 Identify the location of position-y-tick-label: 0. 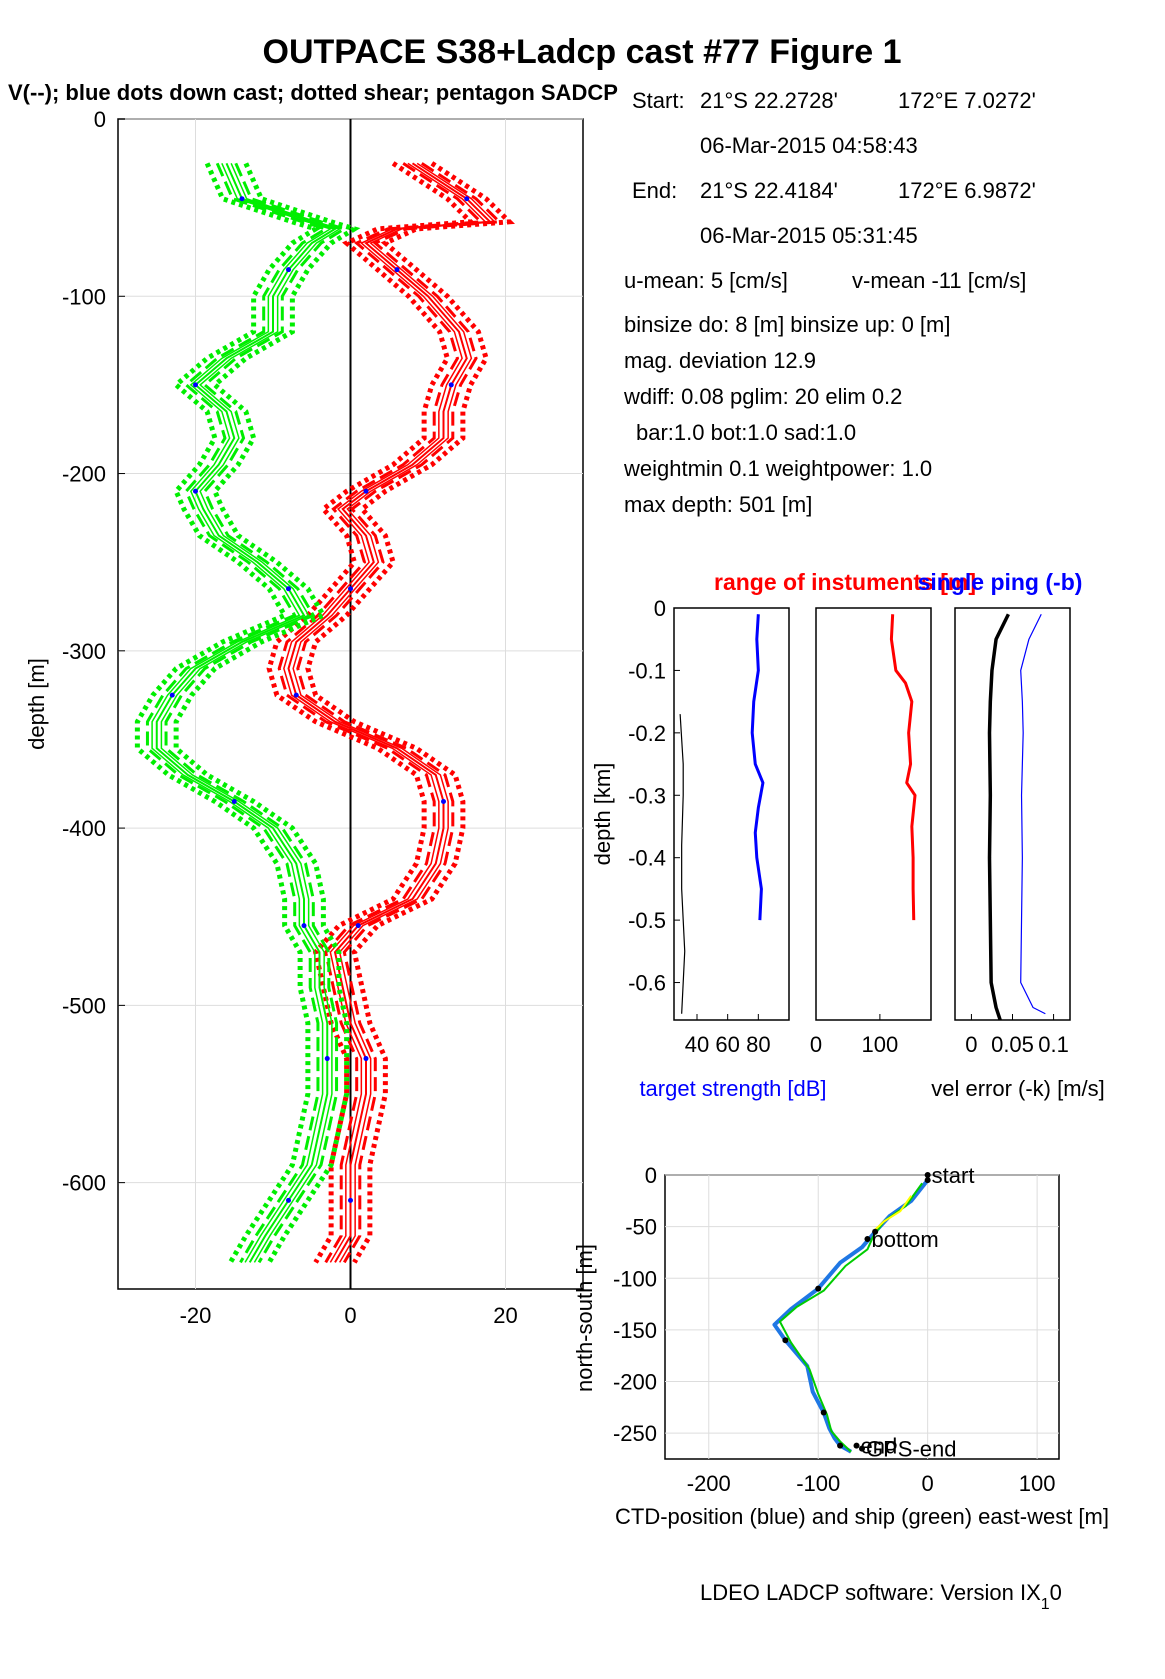
(651, 1175).